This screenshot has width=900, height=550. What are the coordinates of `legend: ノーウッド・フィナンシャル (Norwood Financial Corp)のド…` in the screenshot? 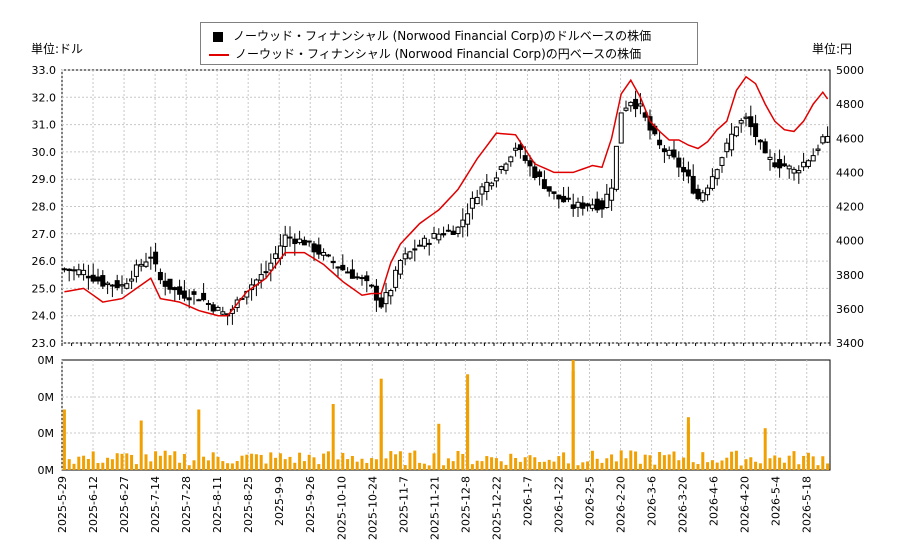 It's located at (449, 43).